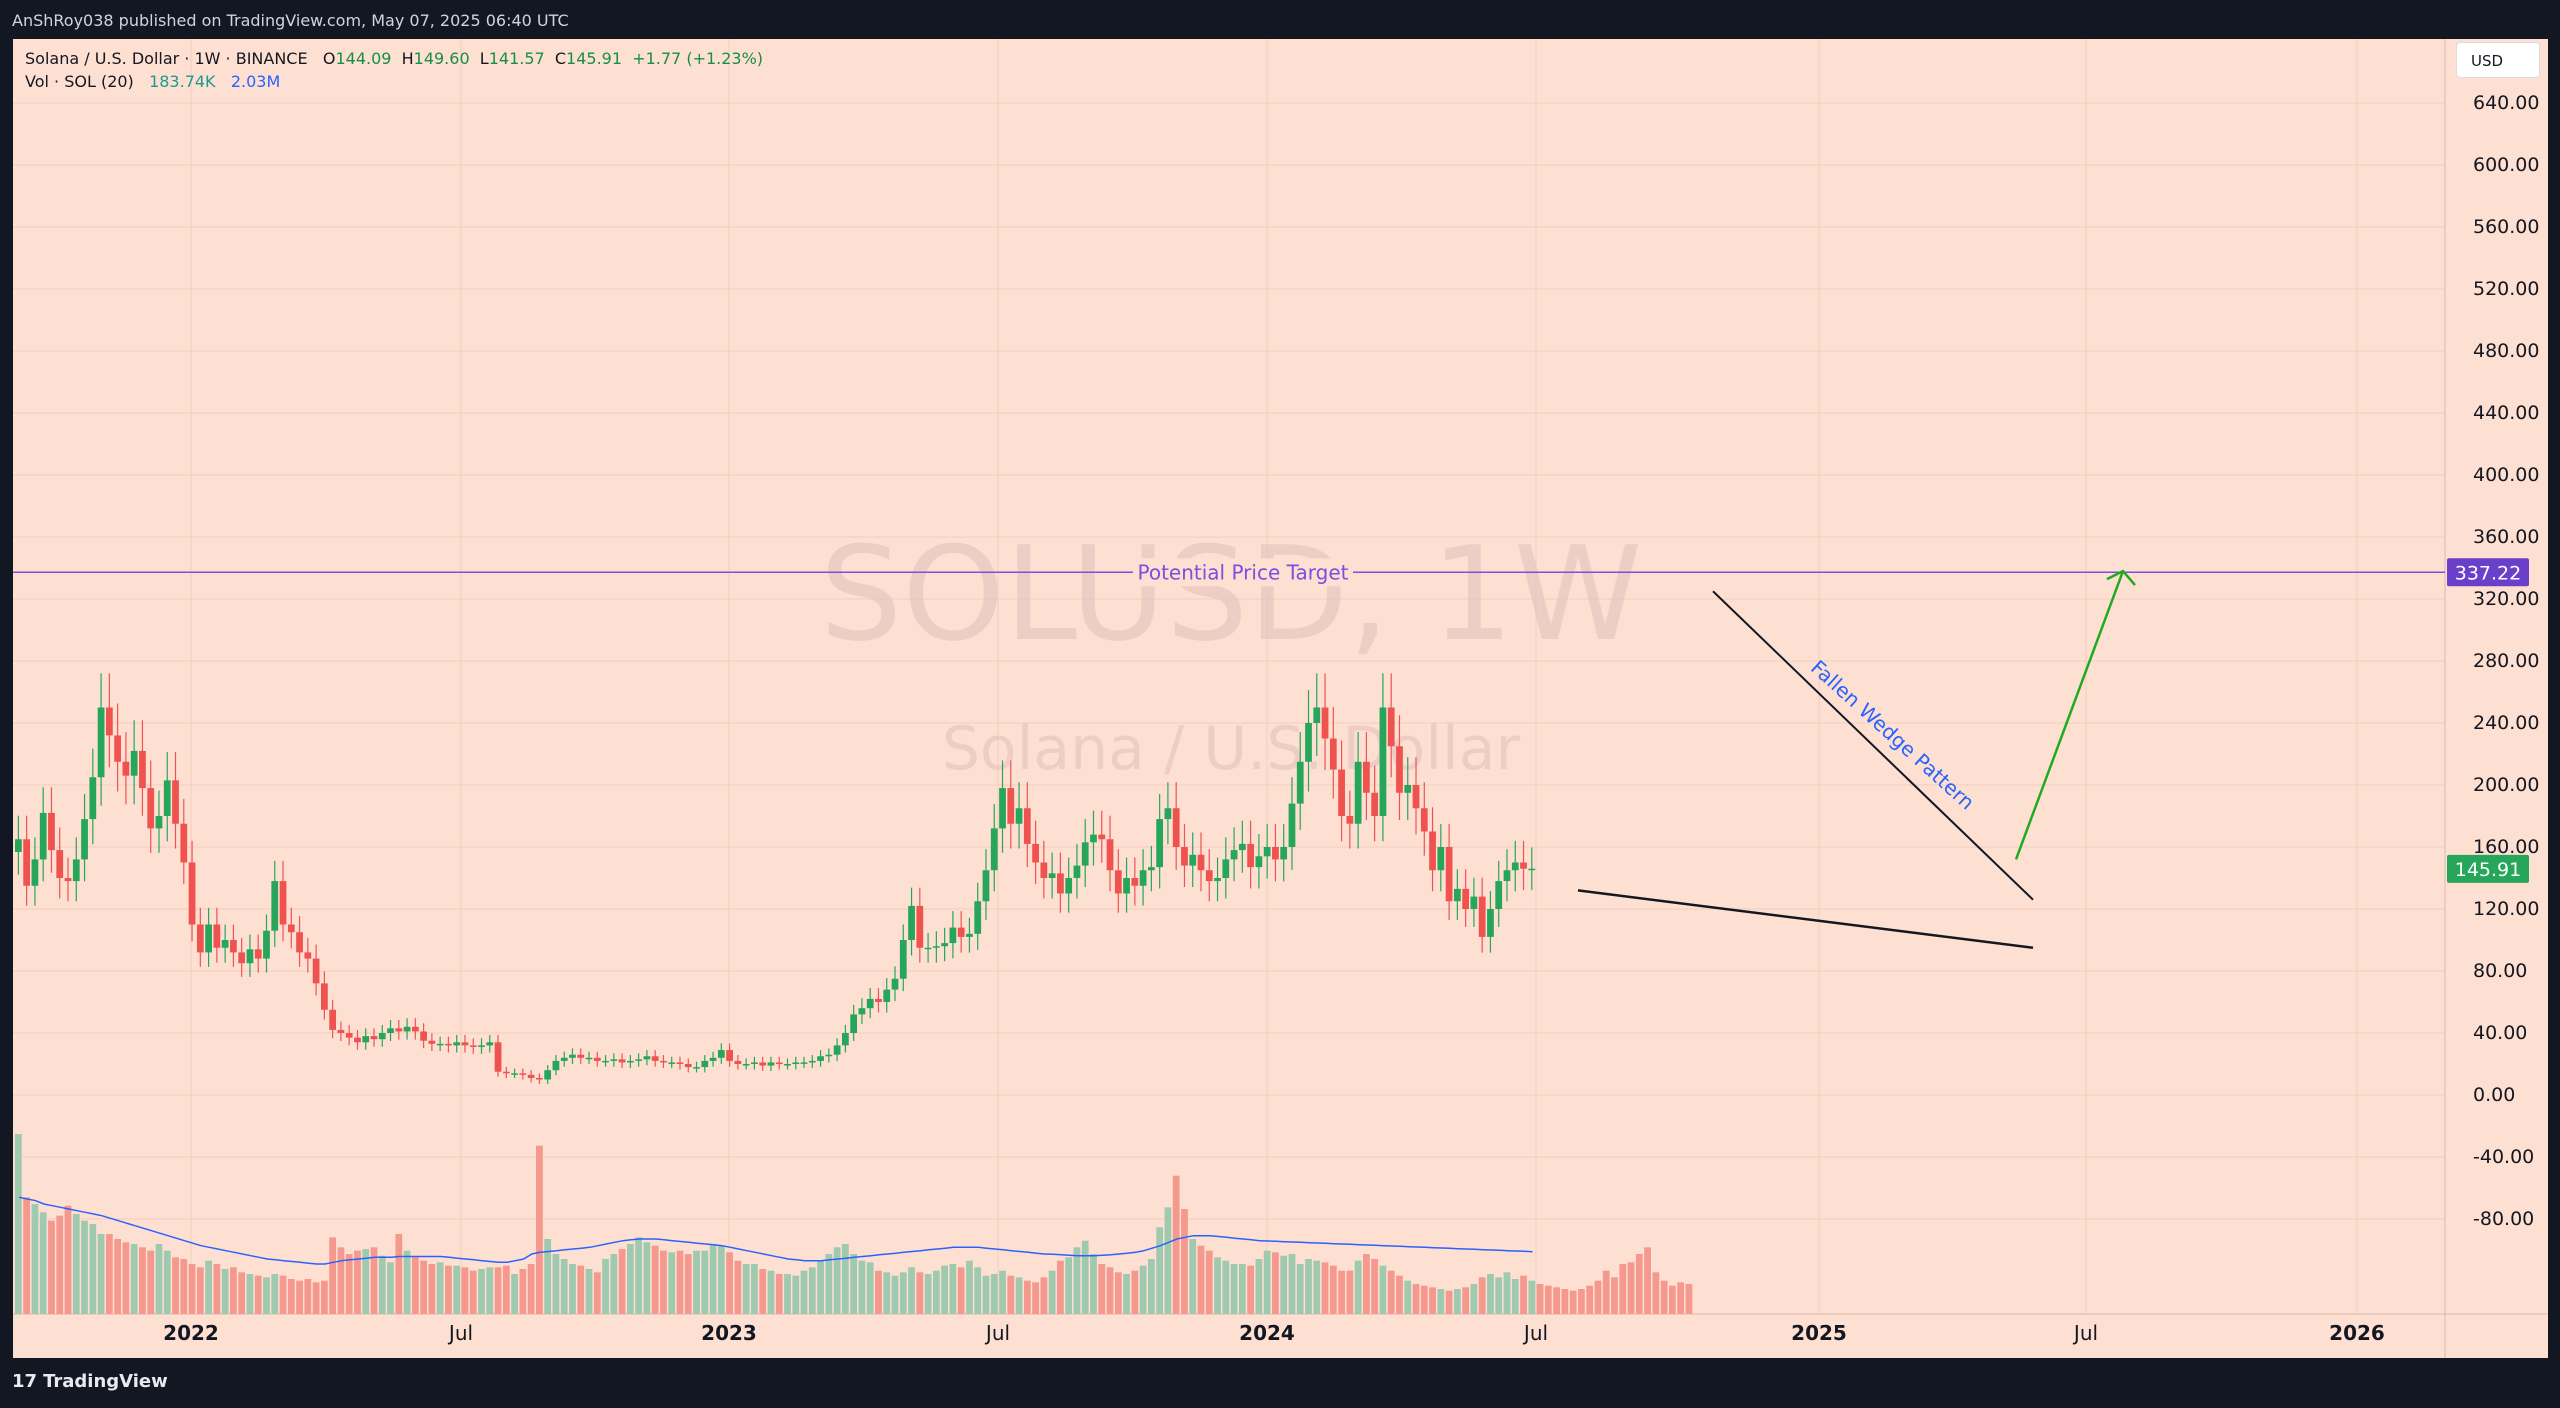 The height and width of the screenshot is (1408, 2560). Describe the element at coordinates (2506, 227) in the screenshot. I see `y-tick-label: 560.00` at that location.